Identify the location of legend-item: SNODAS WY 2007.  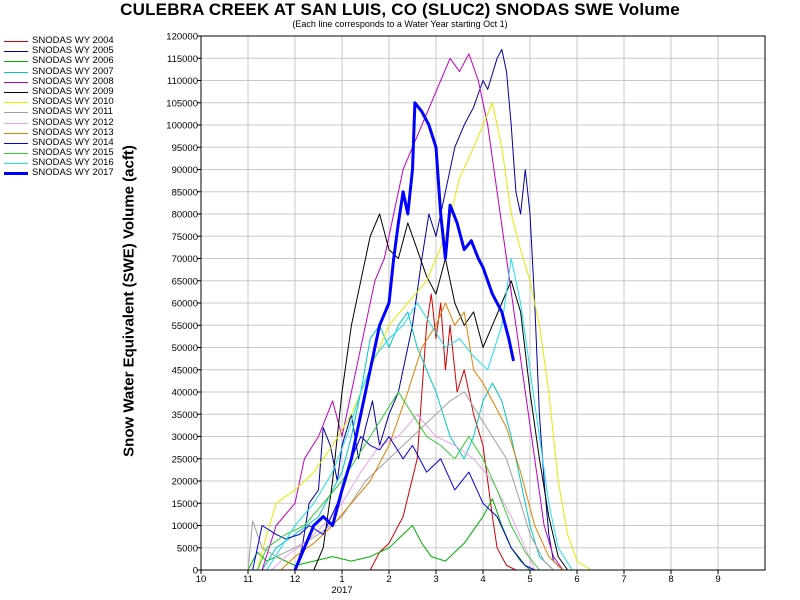
(79, 71).